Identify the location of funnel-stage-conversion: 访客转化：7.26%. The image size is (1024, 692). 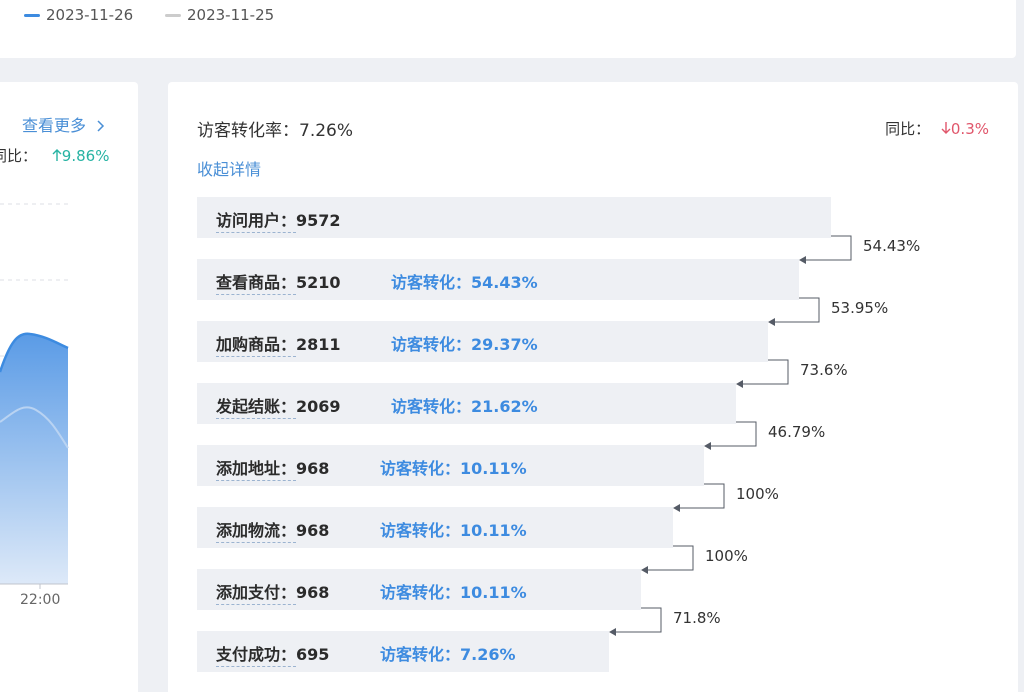
(448, 654).